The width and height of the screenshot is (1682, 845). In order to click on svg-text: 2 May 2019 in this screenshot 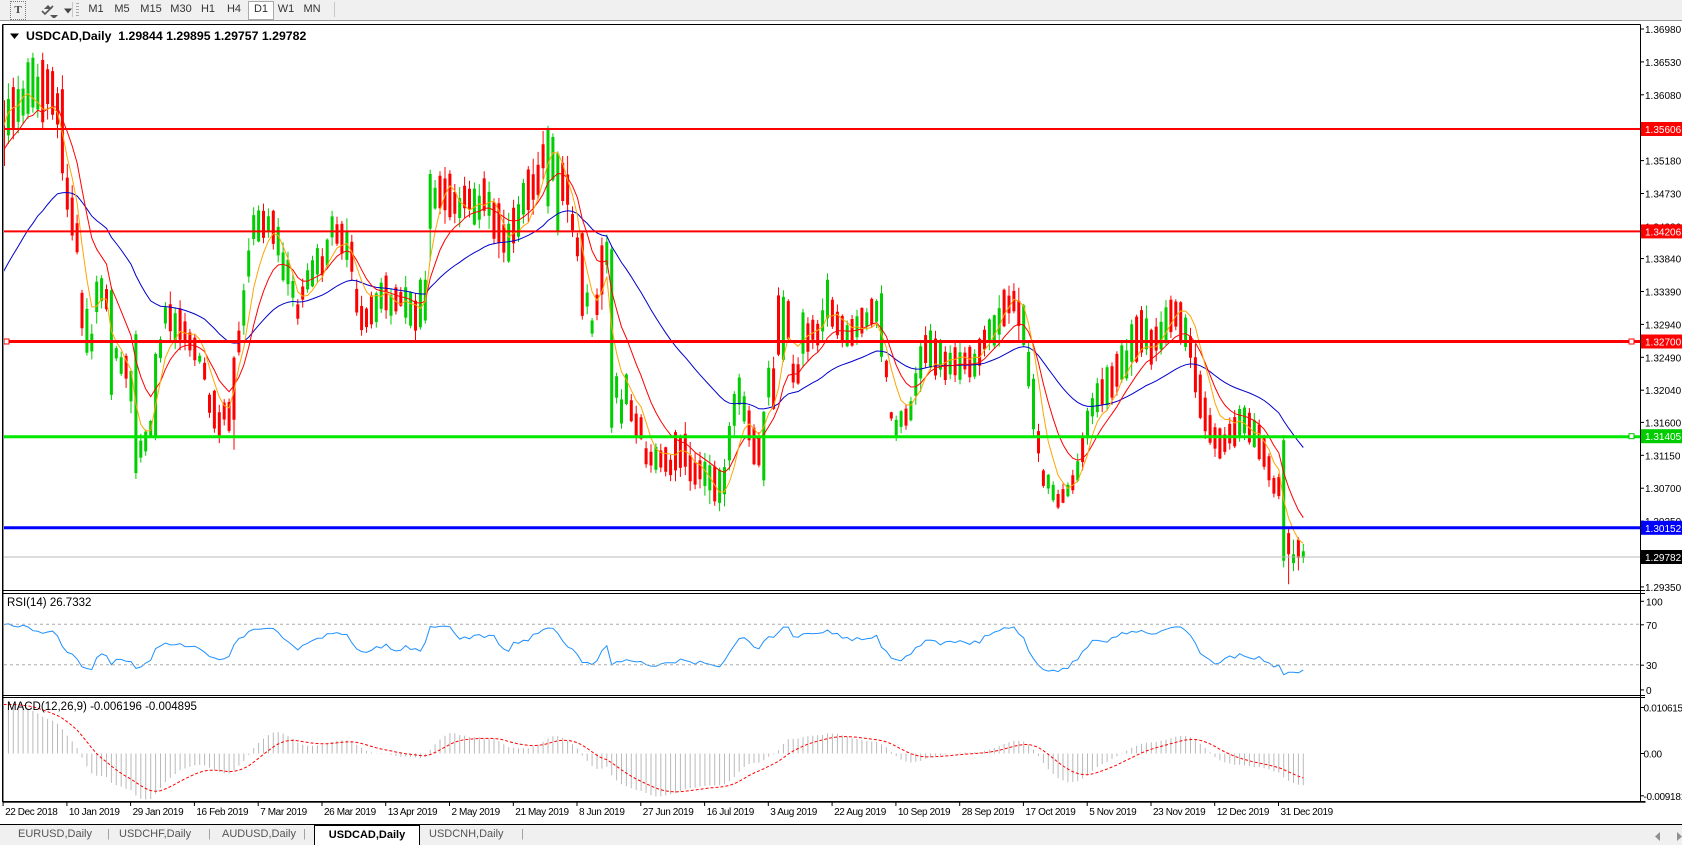, I will do `click(476, 812)`.